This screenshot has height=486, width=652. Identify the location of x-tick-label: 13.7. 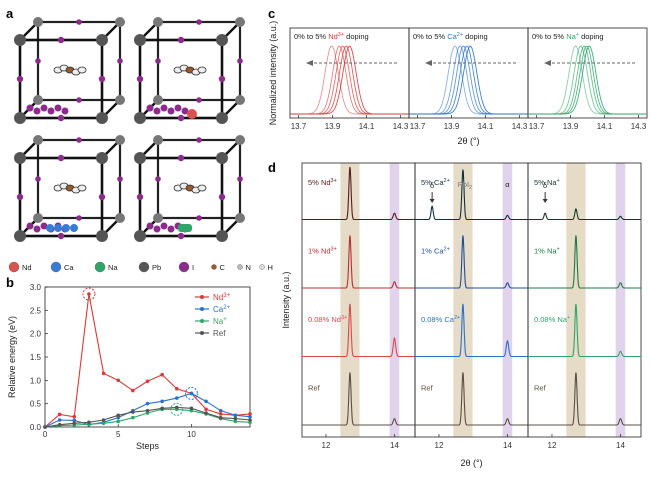
(537, 126).